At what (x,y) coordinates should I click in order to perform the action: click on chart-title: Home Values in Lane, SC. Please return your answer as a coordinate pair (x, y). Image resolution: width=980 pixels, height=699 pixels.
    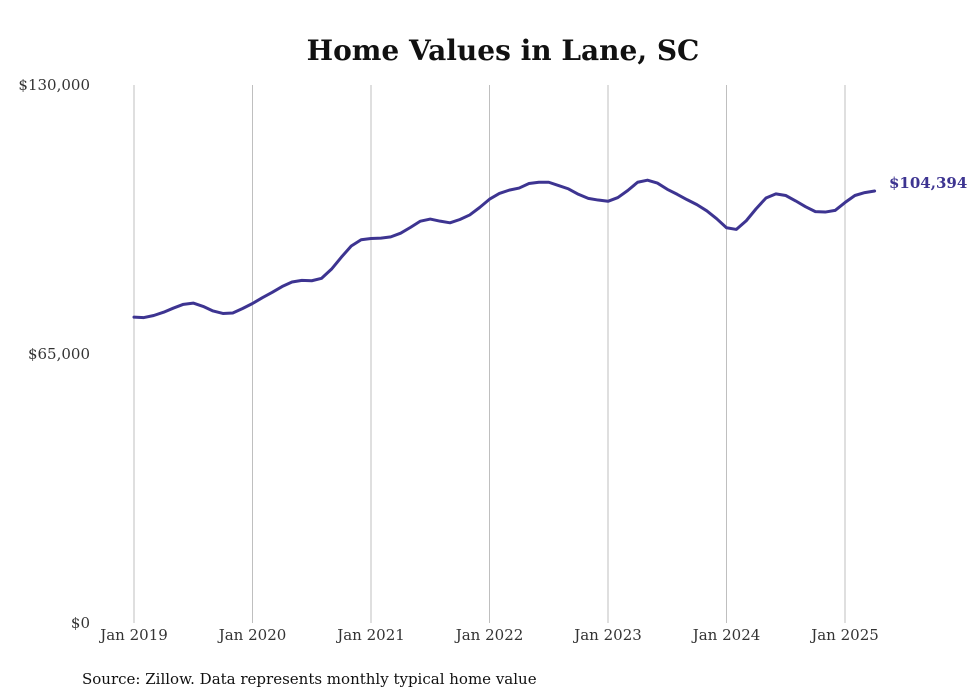
    Looking at the image, I should click on (503, 50).